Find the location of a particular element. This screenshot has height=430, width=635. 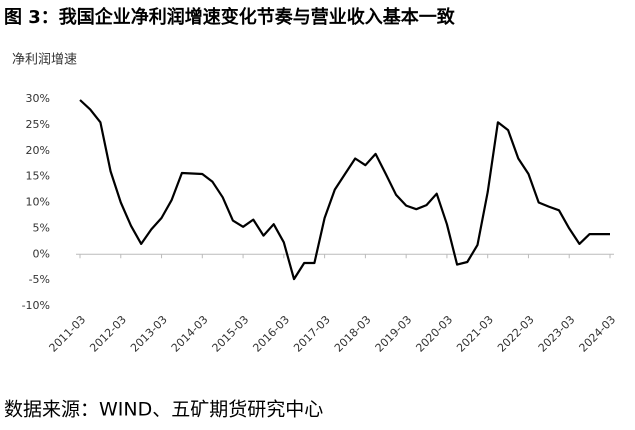

x-tick-label: 2017-03 is located at coordinates (312, 334).